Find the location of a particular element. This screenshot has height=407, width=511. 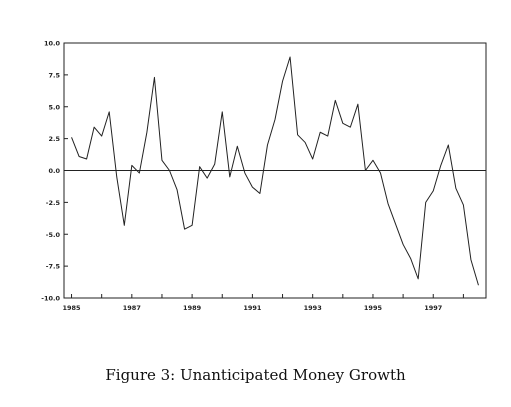

y-axis: 10.0 7.5 5.0 2.5 0.0 -2.5 -5.0 -7.5 -10.0 is located at coordinates (54, 171).